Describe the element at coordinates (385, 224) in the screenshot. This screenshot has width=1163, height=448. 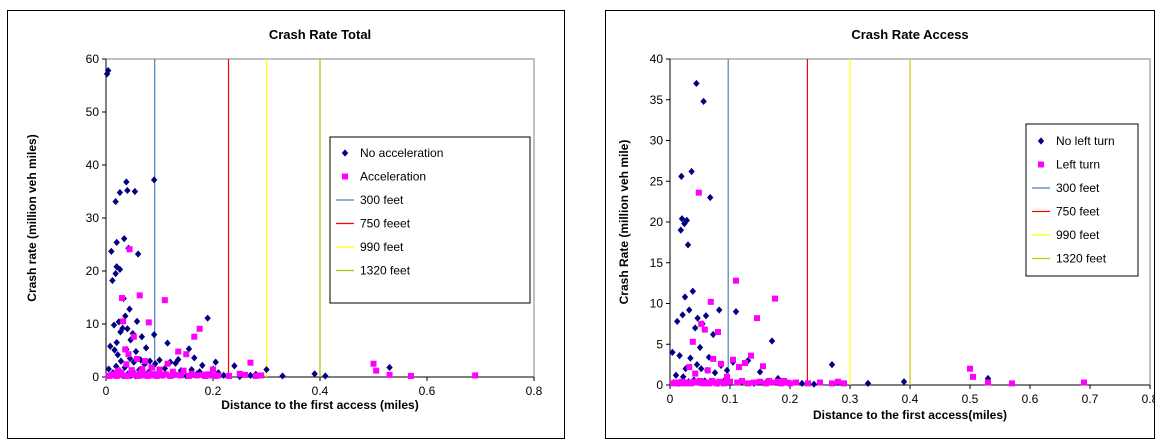
I see `legend-label: 750 feeet` at that location.